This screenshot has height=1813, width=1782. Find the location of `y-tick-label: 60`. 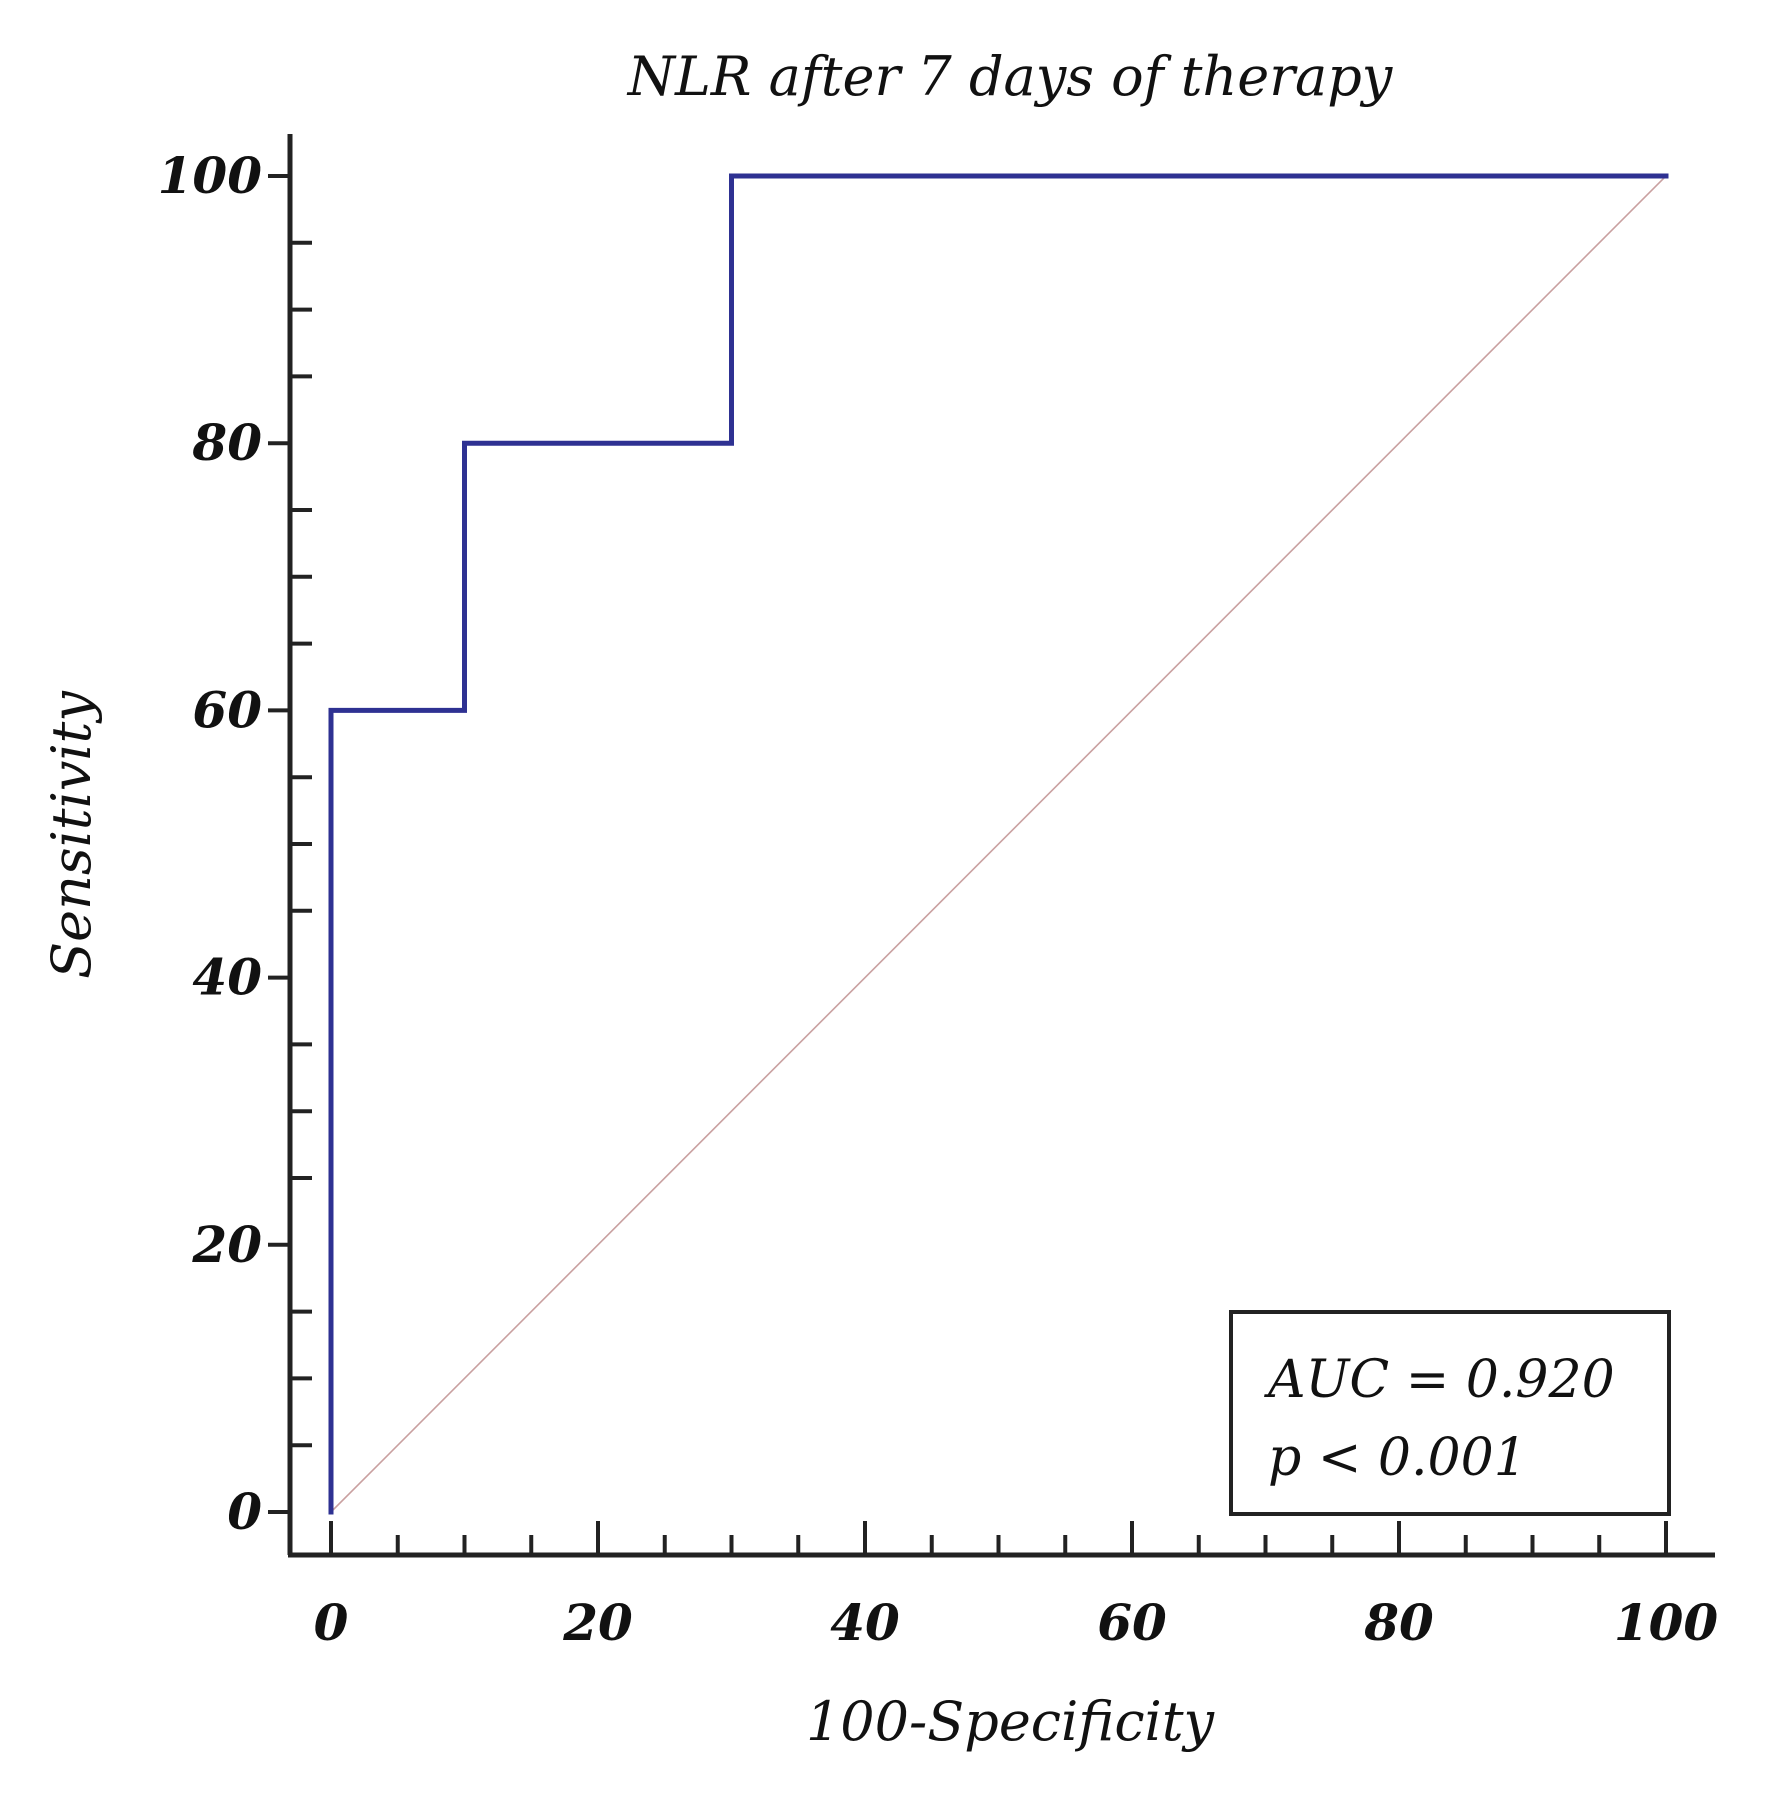

y-tick-label: 60 is located at coordinates (227, 709).